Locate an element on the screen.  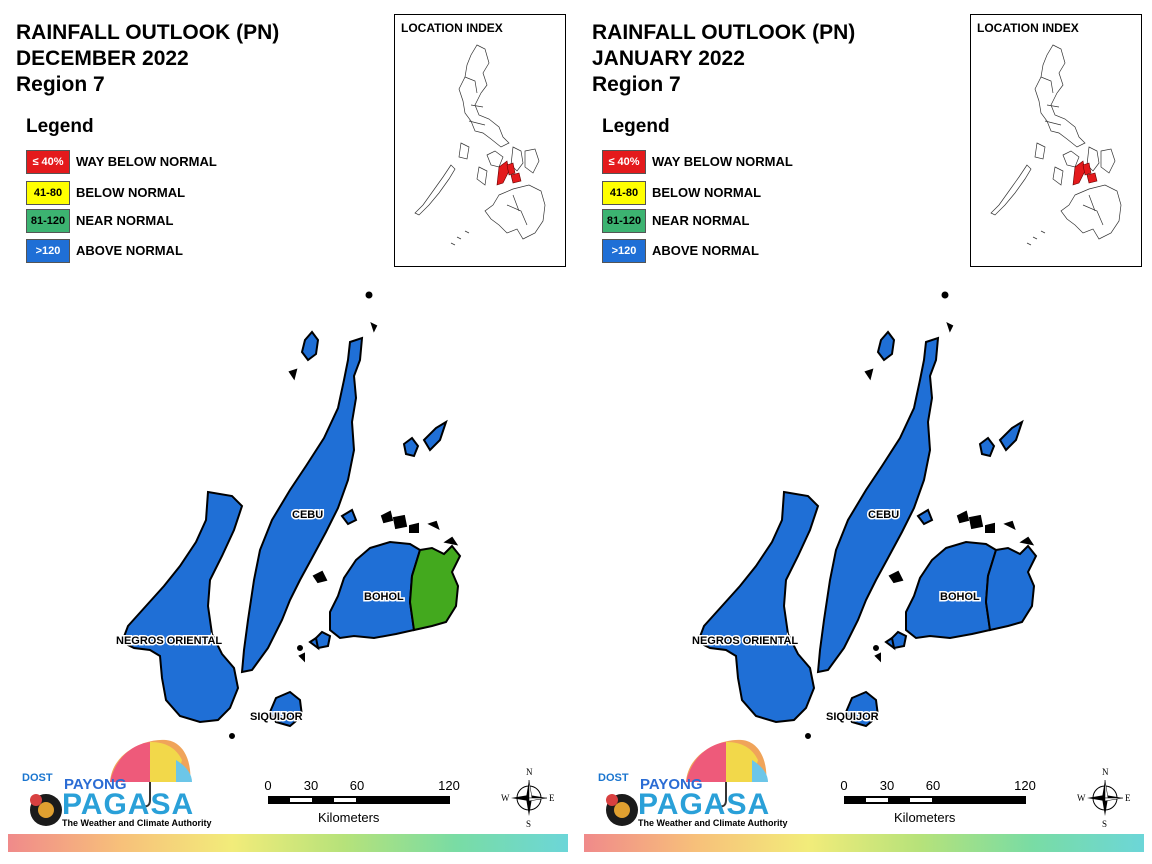
title-line-3: Region 7 is located at coordinates (60, 84).